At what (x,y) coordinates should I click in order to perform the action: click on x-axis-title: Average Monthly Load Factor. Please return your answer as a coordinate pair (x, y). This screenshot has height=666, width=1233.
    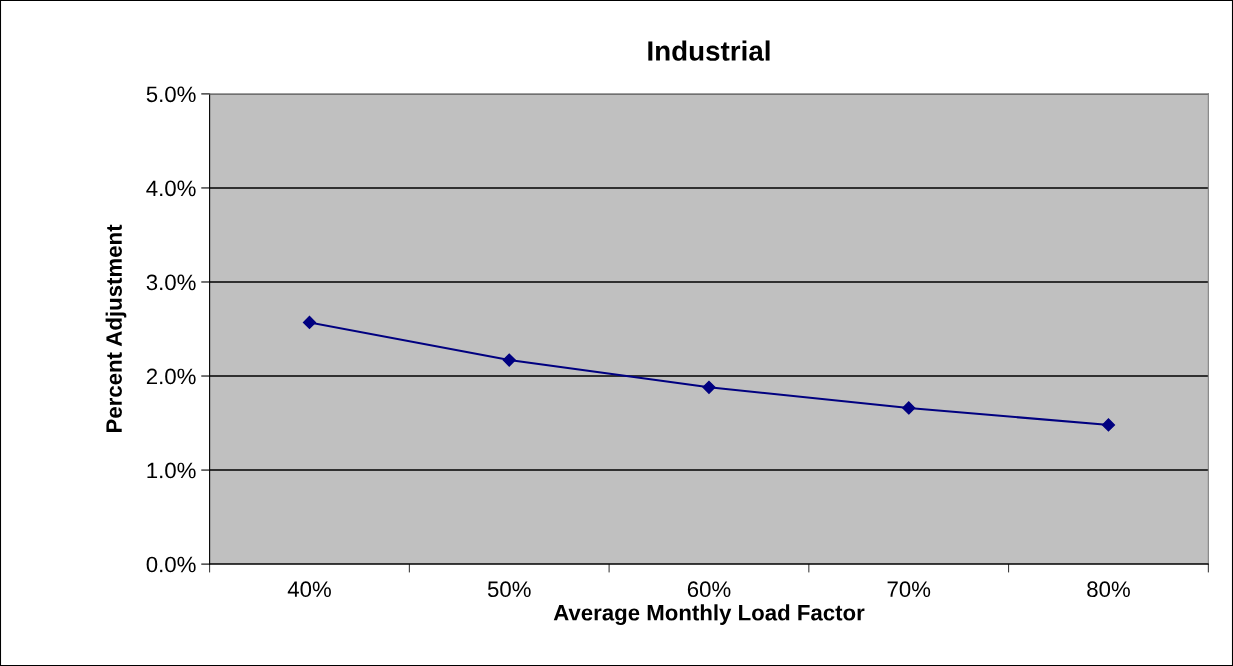
    Looking at the image, I should click on (709, 615).